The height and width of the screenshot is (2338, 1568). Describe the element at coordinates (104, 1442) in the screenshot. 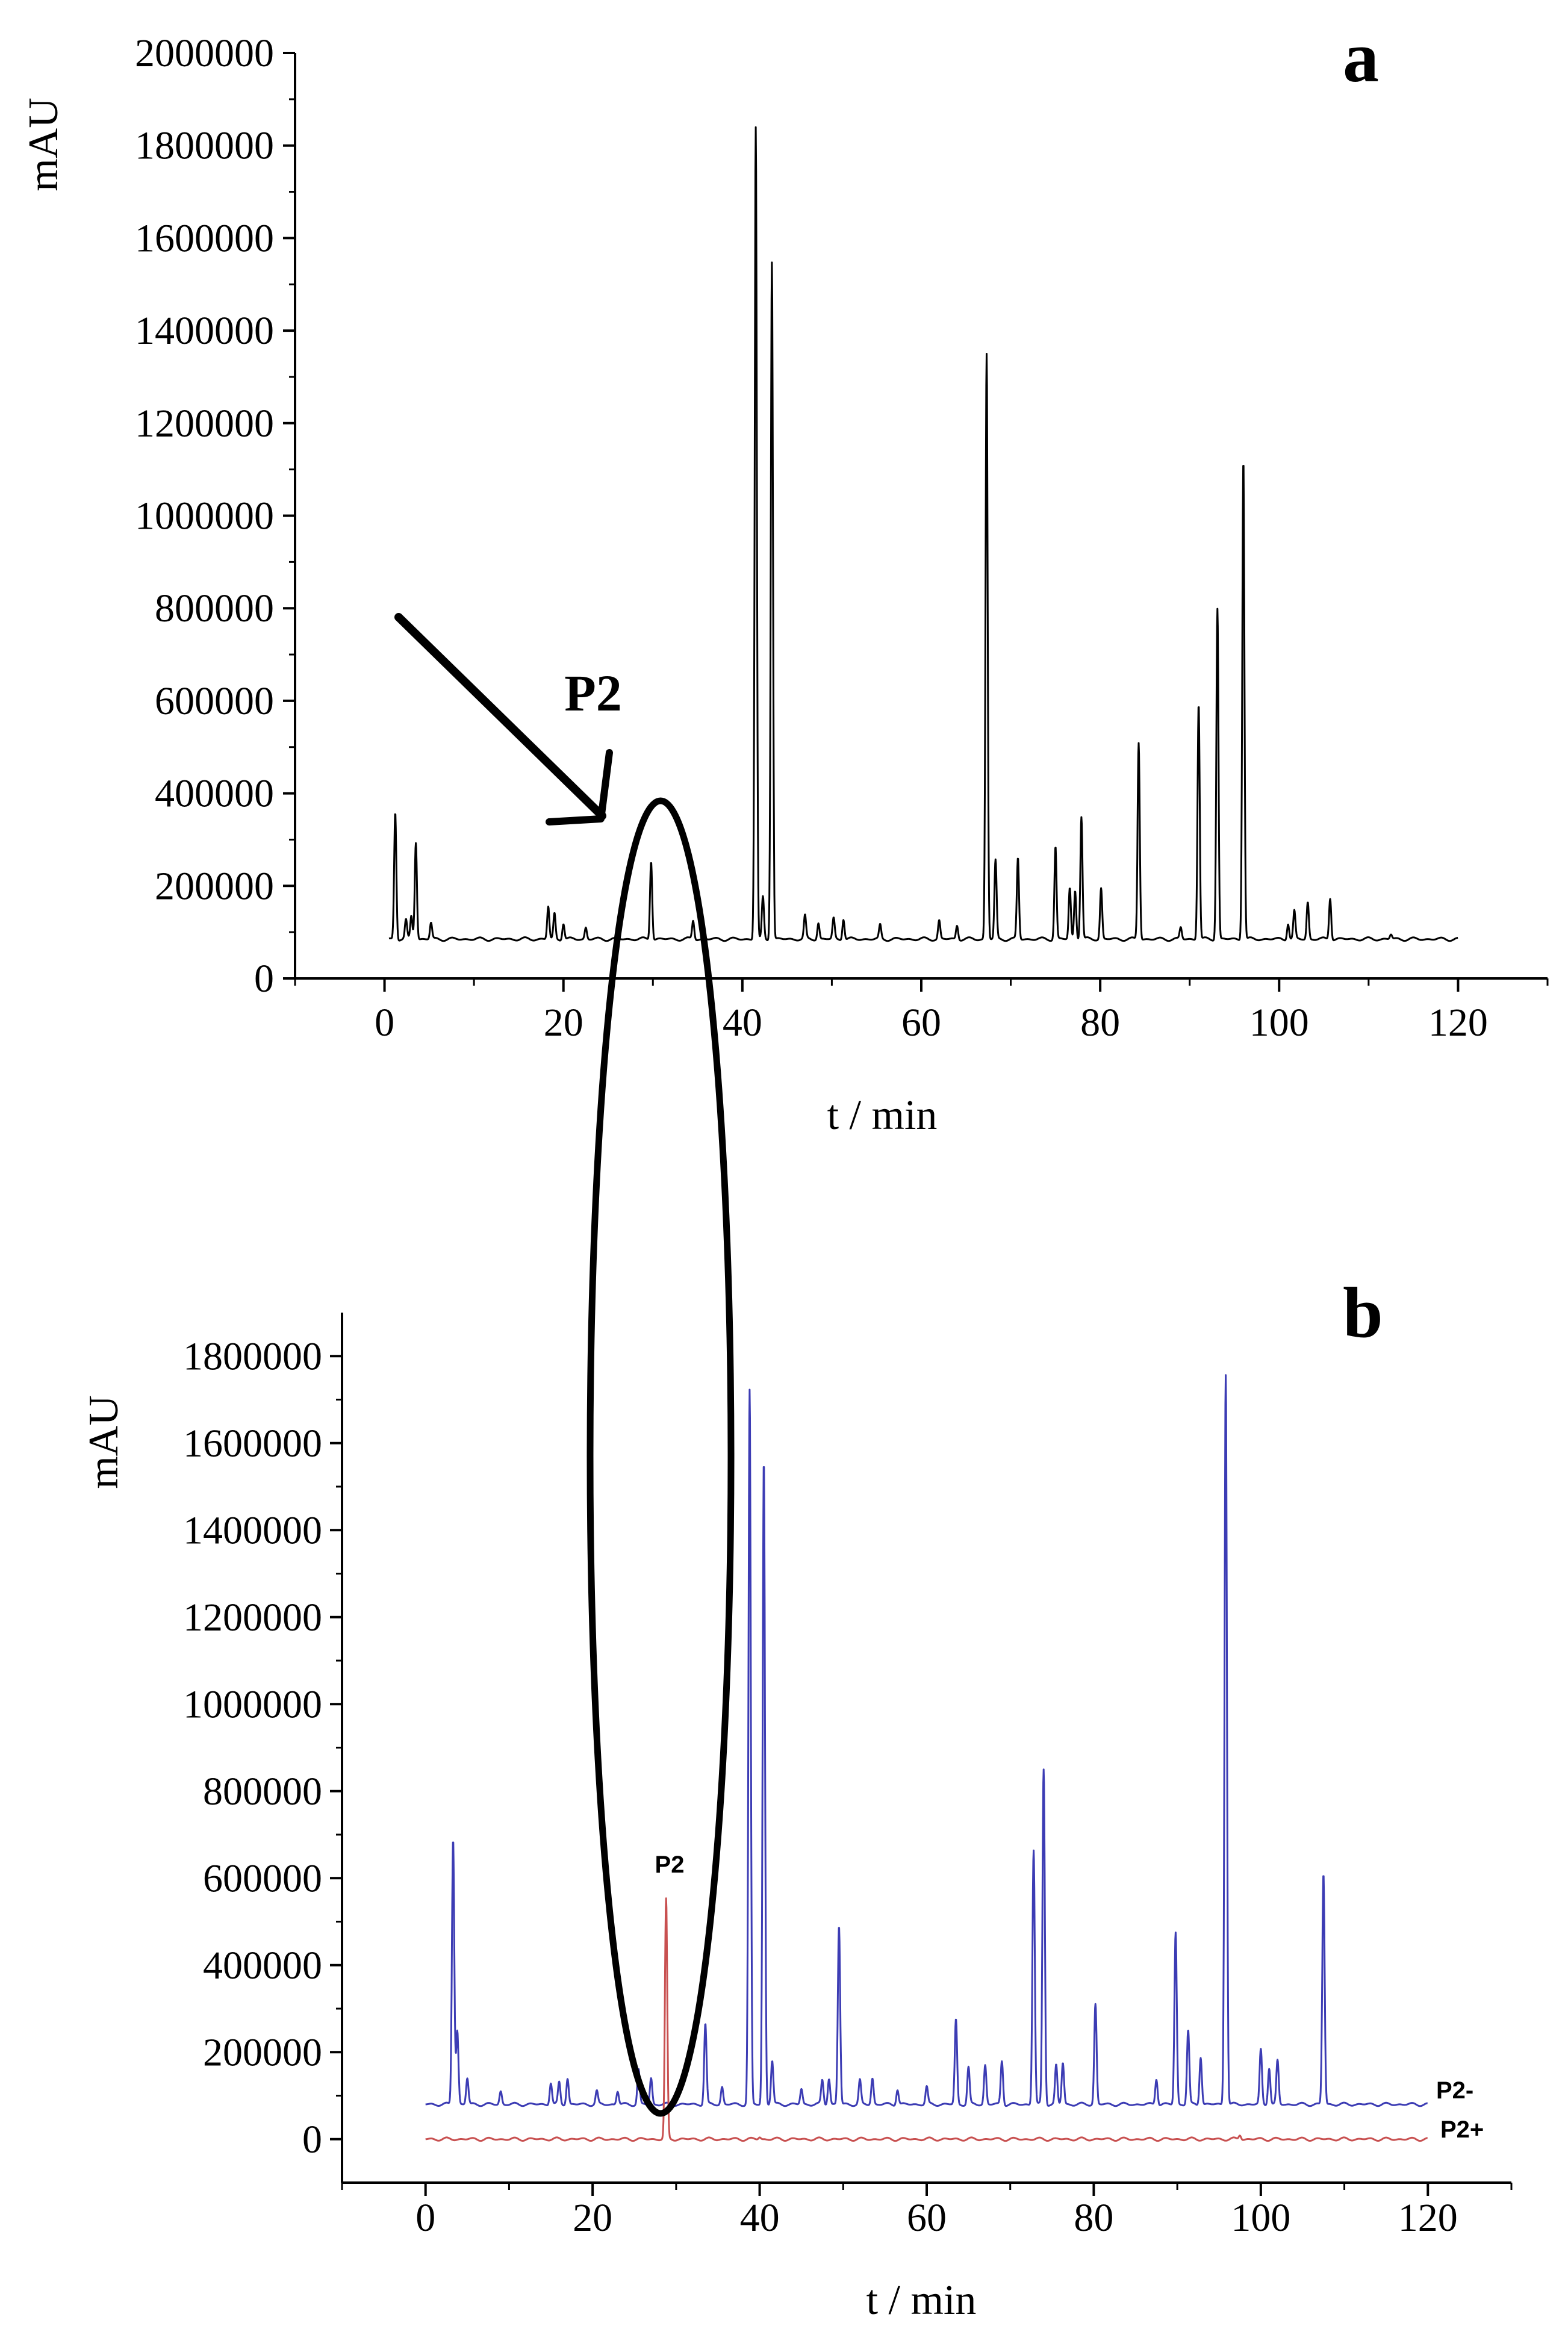

I see `y-axis-title-b: mAU` at that location.